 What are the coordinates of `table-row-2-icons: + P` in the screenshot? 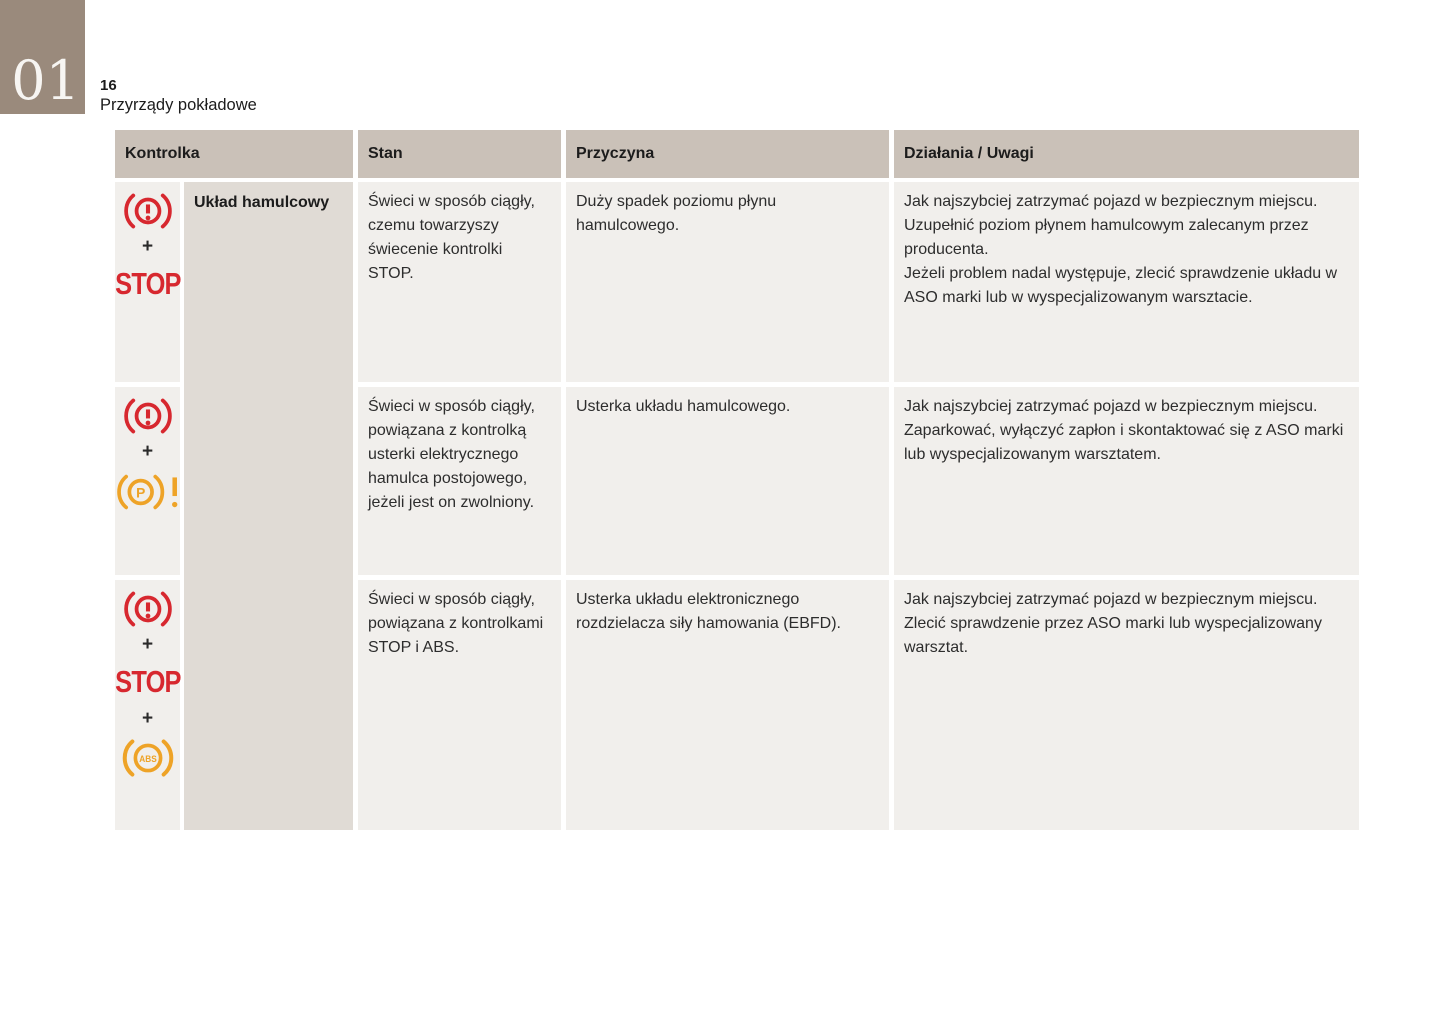 It's located at (147, 481).